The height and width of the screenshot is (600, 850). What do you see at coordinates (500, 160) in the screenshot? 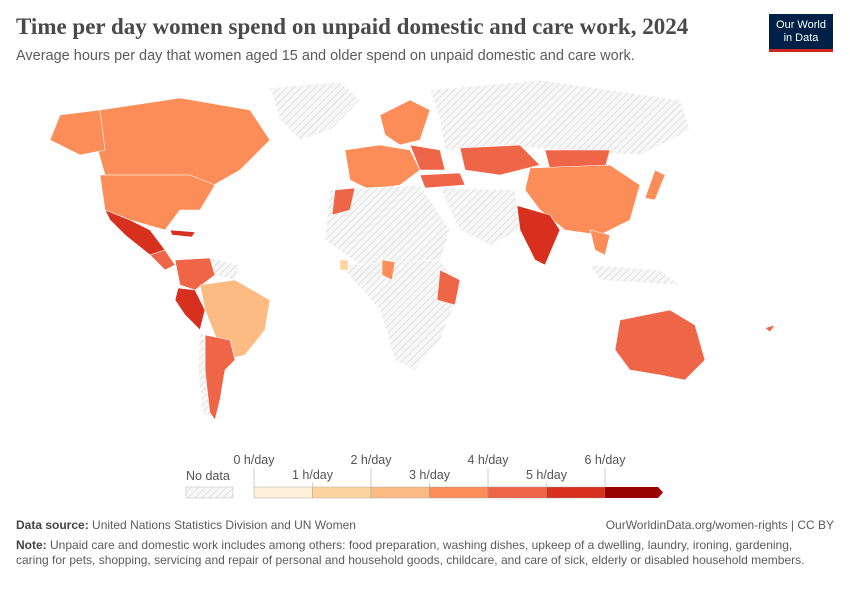
I see `country-kazakhstan` at bounding box center [500, 160].